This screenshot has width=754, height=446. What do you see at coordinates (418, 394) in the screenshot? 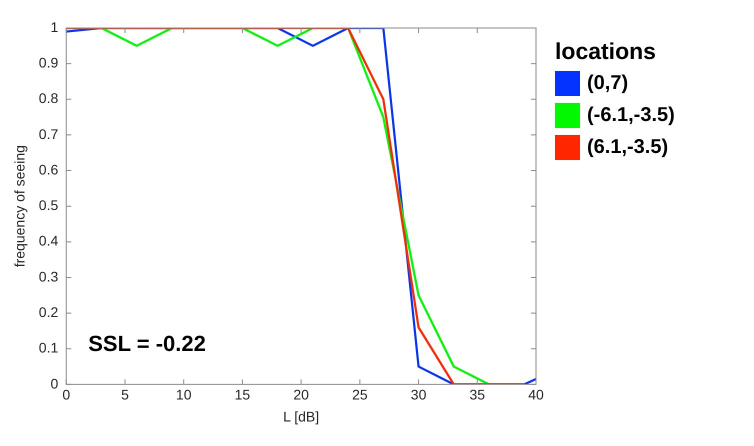
I see `x-tick-label: 30` at bounding box center [418, 394].